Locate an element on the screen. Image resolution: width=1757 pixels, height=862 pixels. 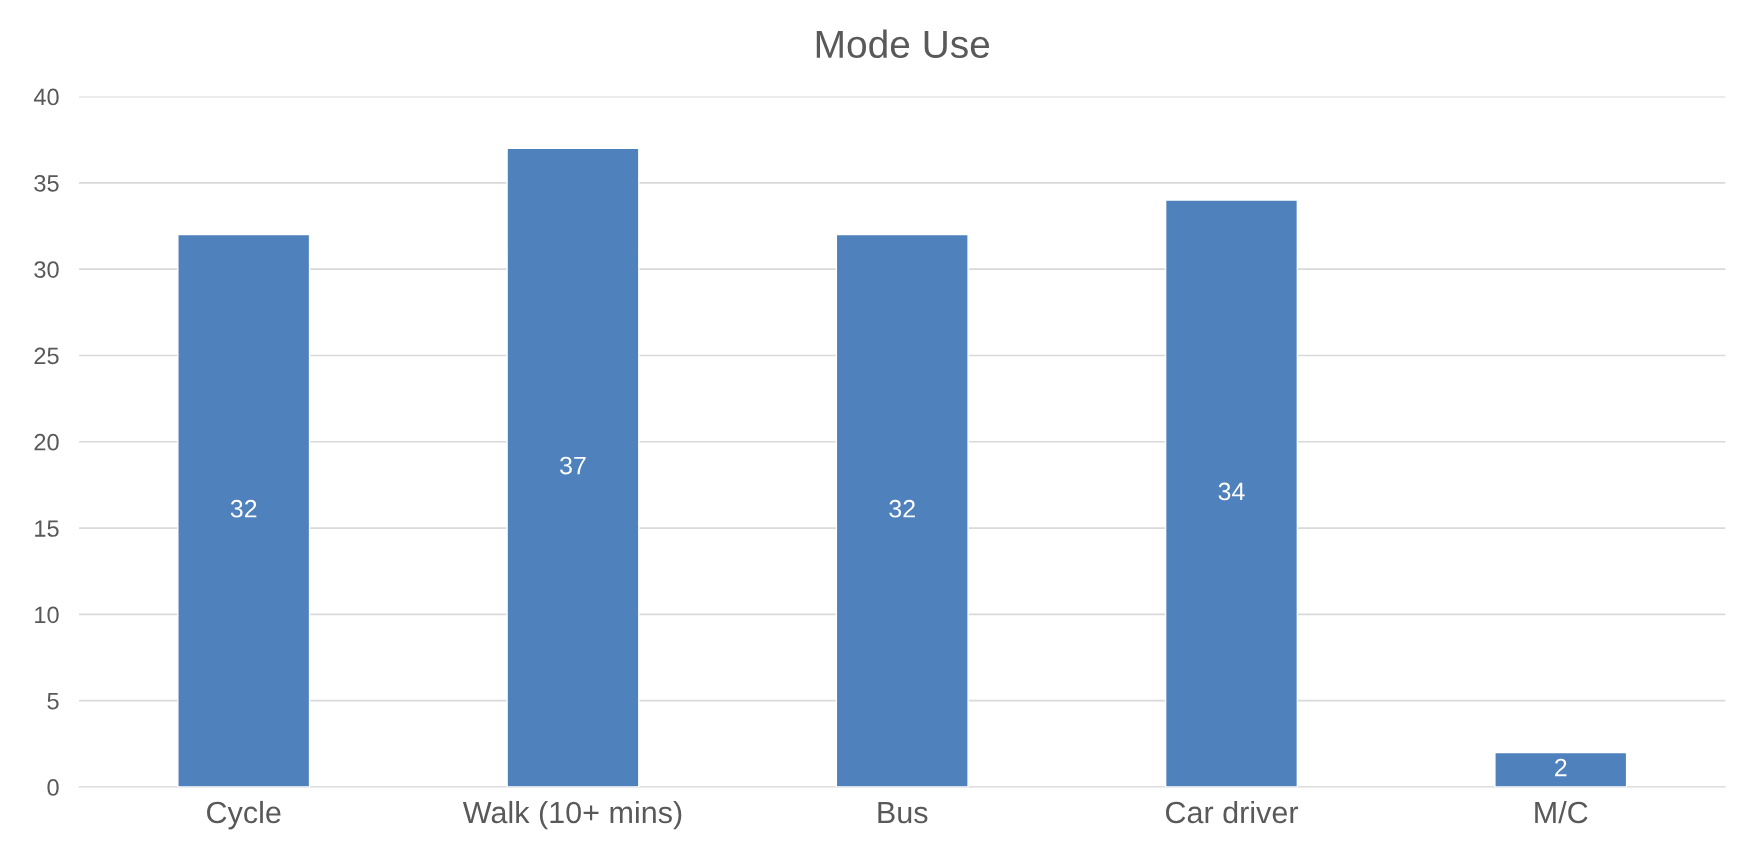
y-tick-label: 15 is located at coordinates (47, 528).